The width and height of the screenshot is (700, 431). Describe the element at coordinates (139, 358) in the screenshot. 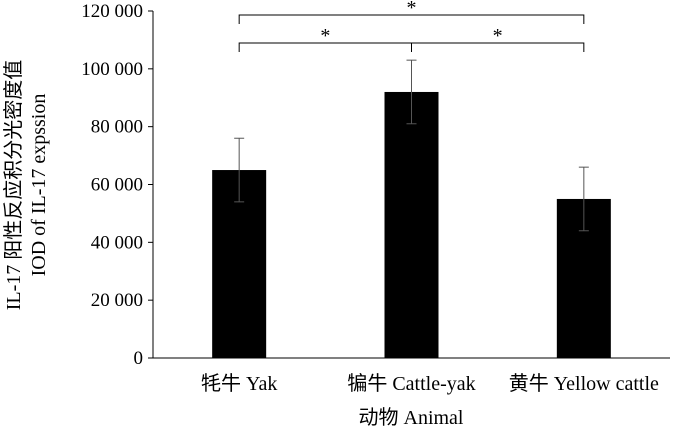

I see `y-tick-label: 0` at that location.